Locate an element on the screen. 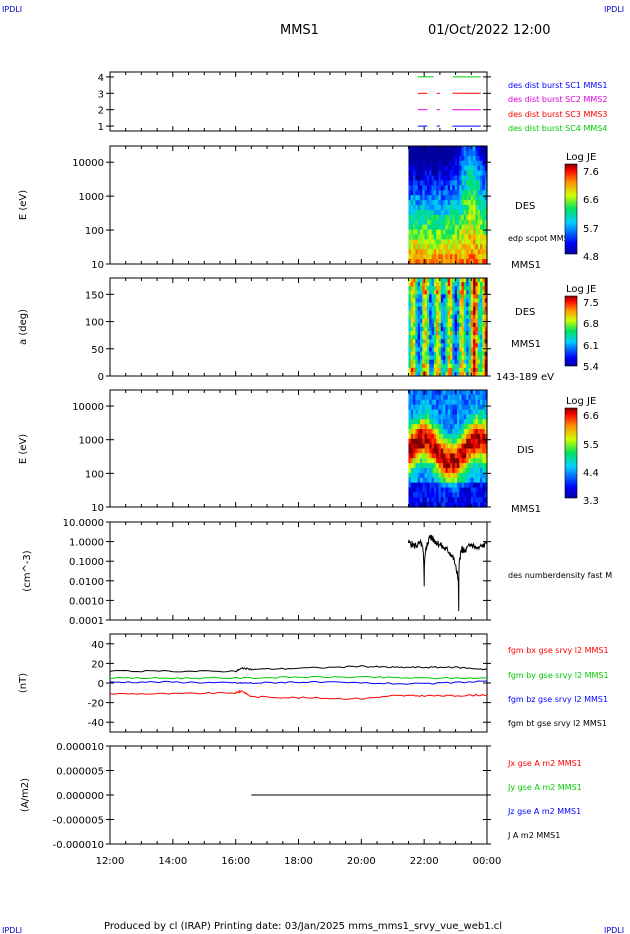 The image size is (630, 934). dis-energy-colorbar is located at coordinates (571, 453).